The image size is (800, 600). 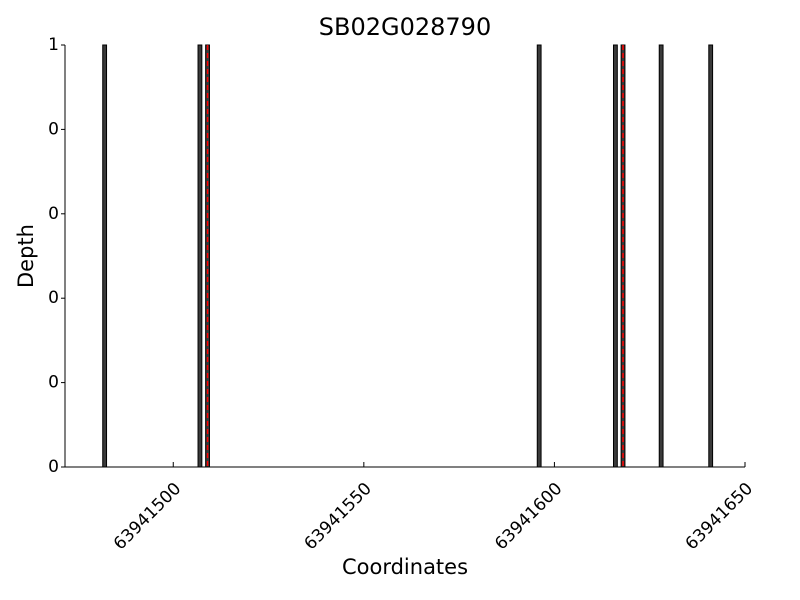 I want to click on x-axis-label: Coordinates, so click(x=405, y=567).